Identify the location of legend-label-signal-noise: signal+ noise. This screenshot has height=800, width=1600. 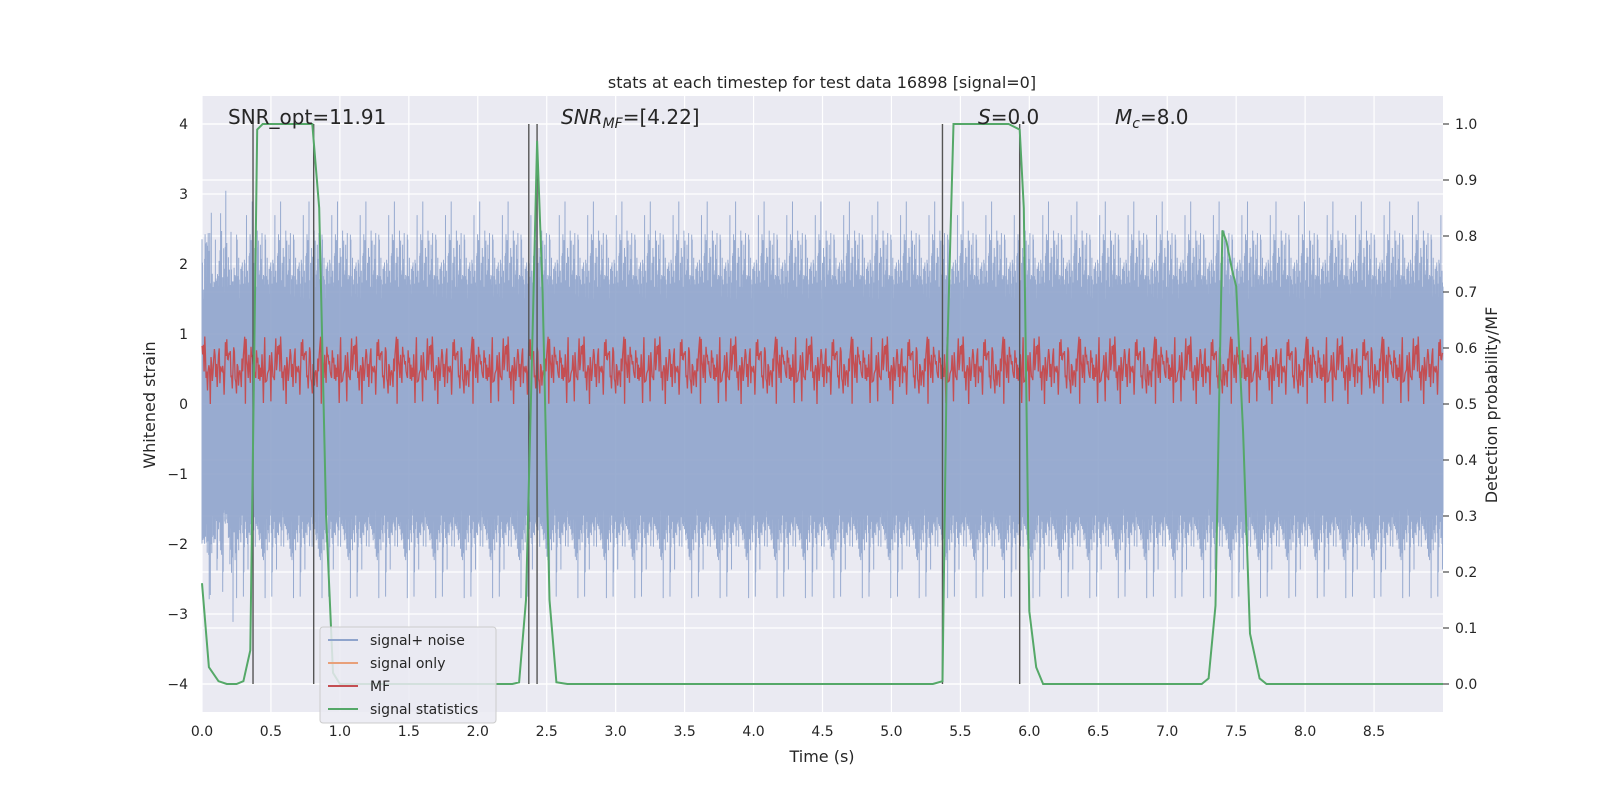
(417, 641).